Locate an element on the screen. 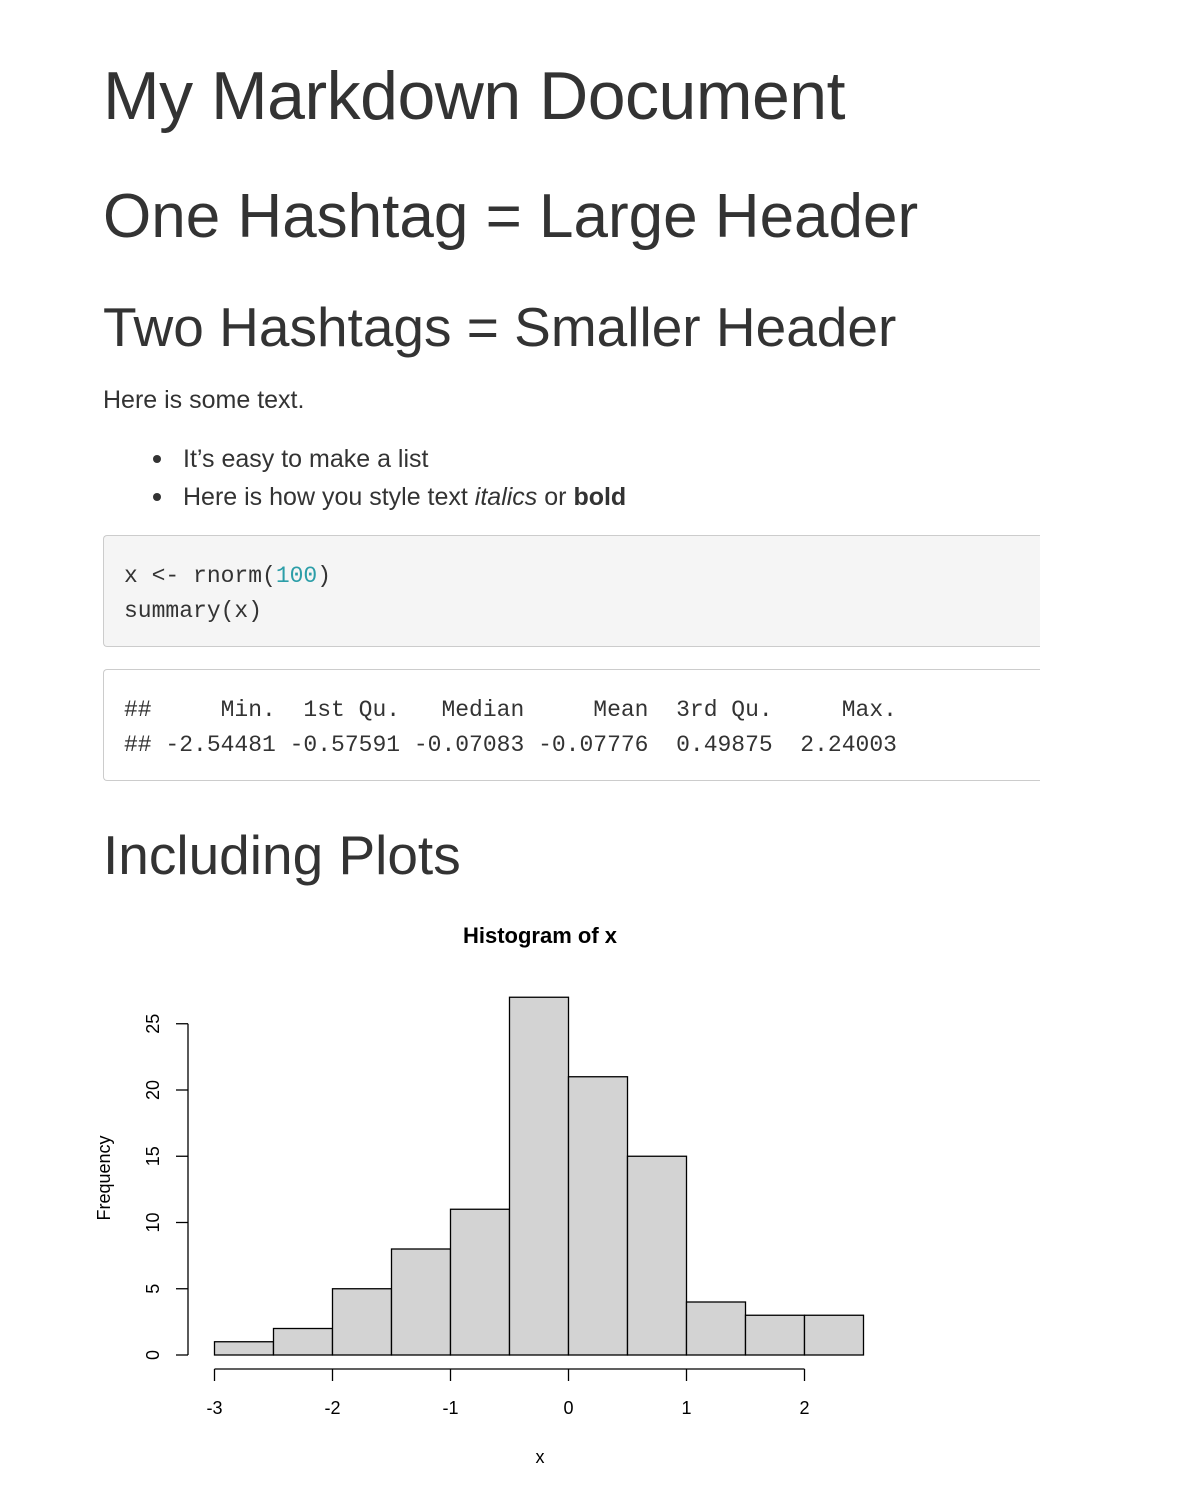 Image resolution: width=1200 pixels, height=1502 pixels. bars-group is located at coordinates (539, 1176).